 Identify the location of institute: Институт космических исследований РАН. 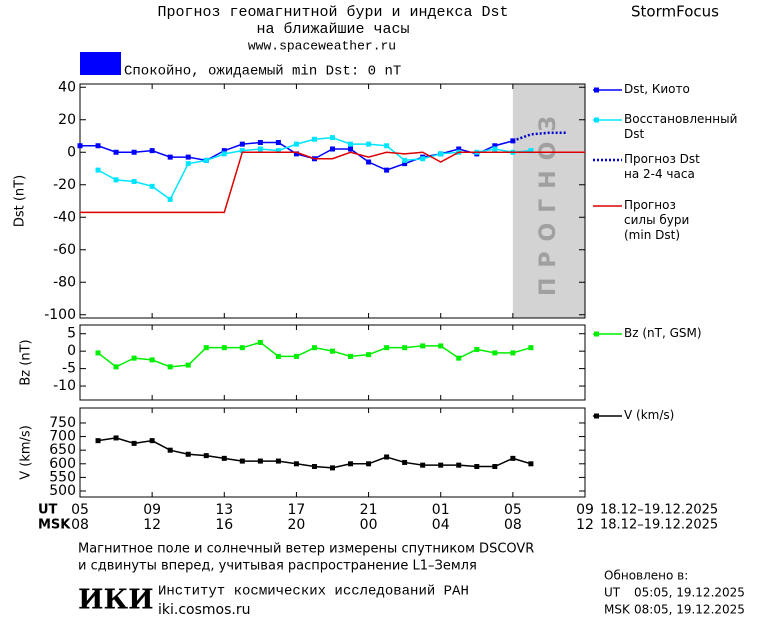
(313, 591).